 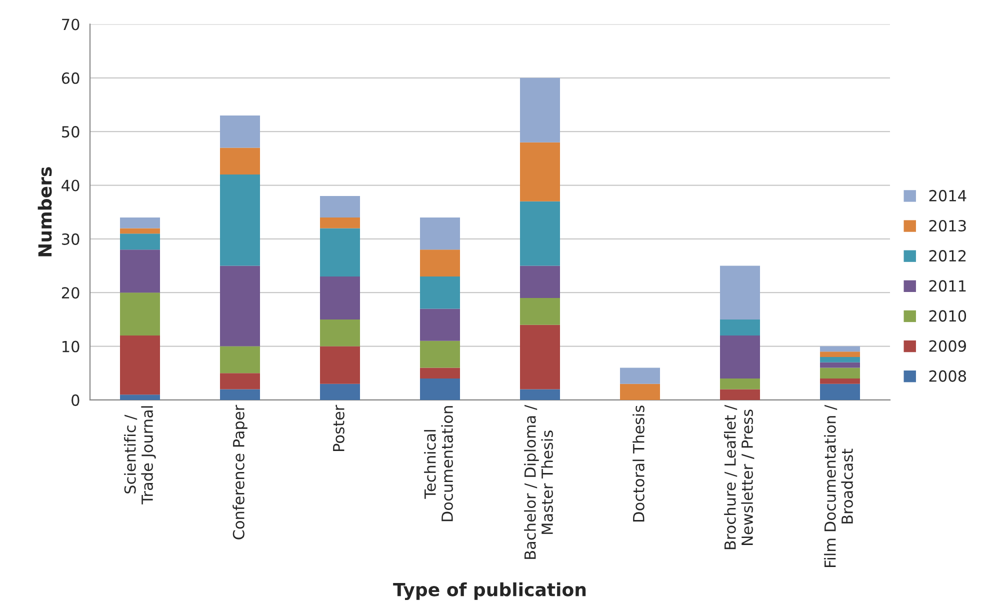 What do you see at coordinates (947, 346) in the screenshot?
I see `legend-label: 2009` at bounding box center [947, 346].